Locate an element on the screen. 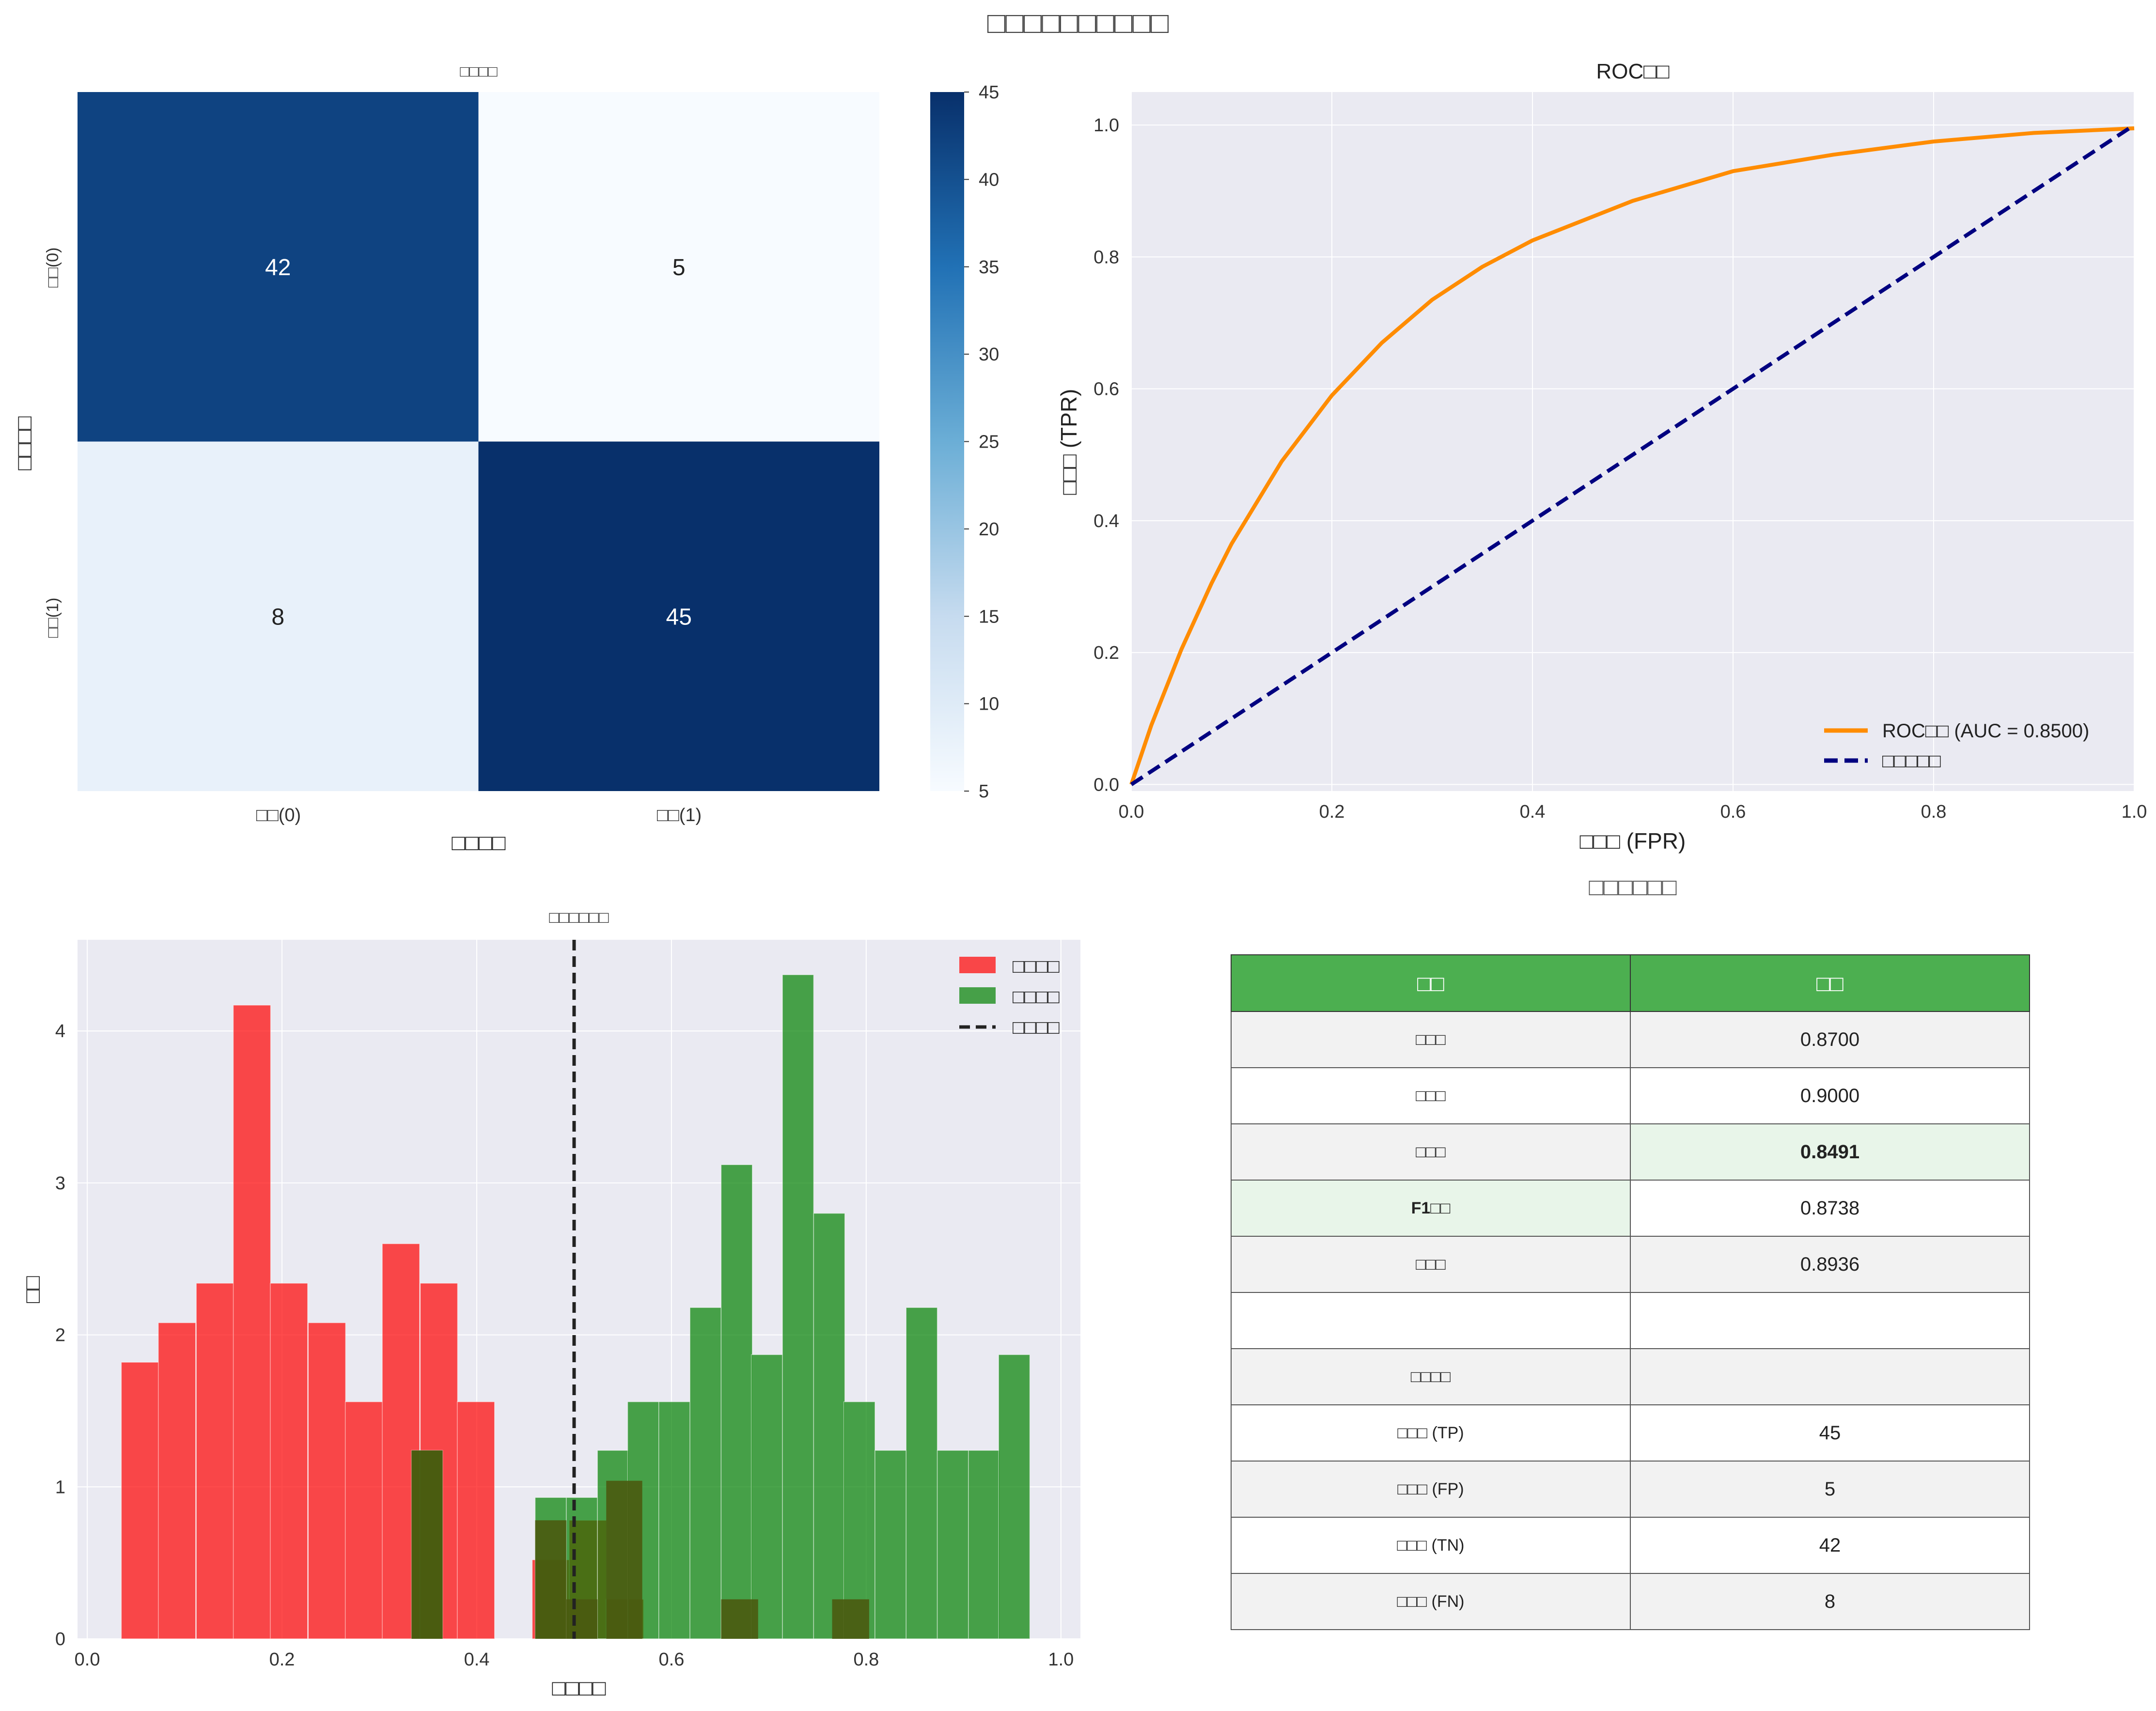  hist-xtick-label: 0.6 is located at coordinates (672, 1660).